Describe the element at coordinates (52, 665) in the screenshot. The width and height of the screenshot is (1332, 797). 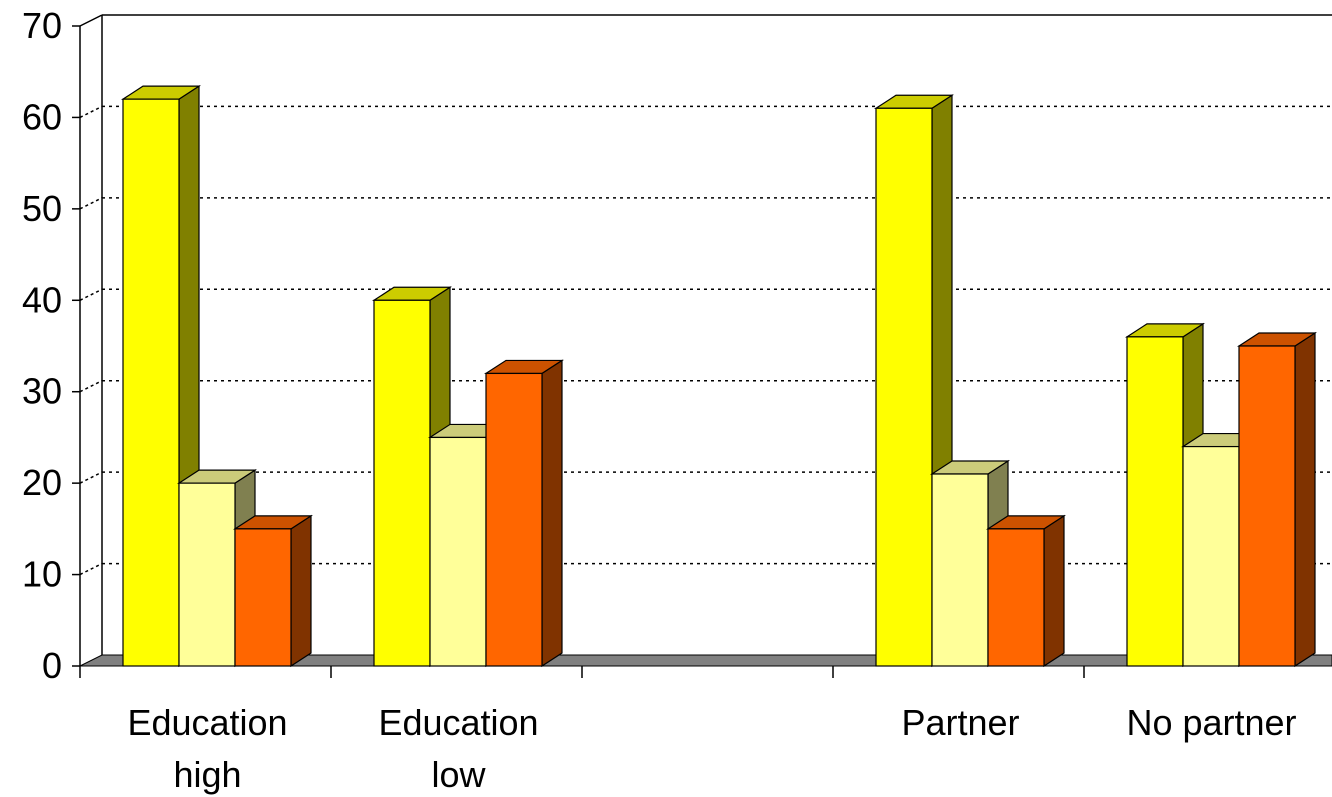
I see `y-tick-label: 0` at that location.